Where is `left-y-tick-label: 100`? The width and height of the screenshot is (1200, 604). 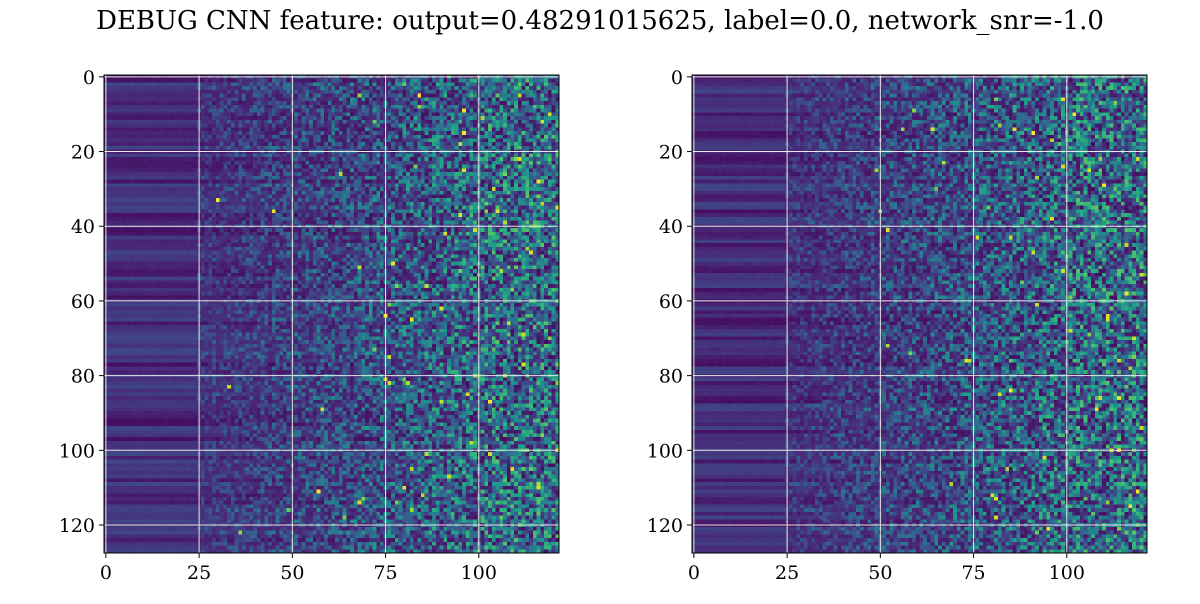 left-y-tick-label: 100 is located at coordinates (77, 451).